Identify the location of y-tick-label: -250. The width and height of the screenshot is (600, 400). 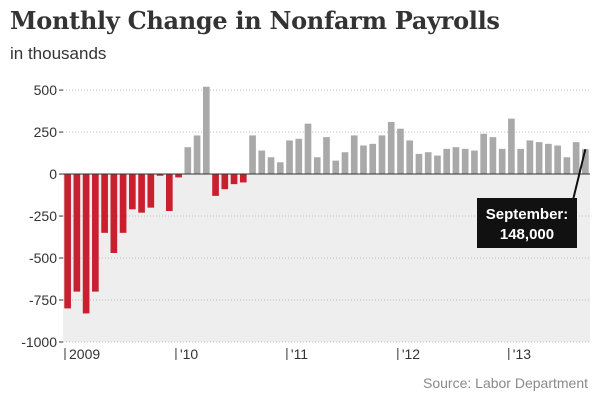
(43, 216).